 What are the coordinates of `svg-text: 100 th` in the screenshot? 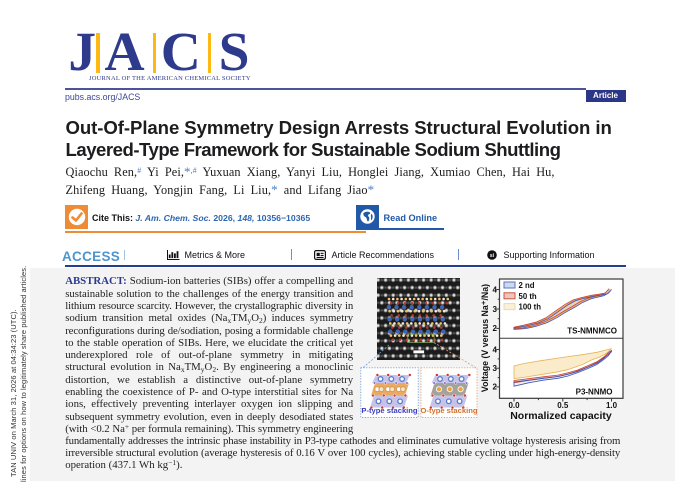 It's located at (530, 307).